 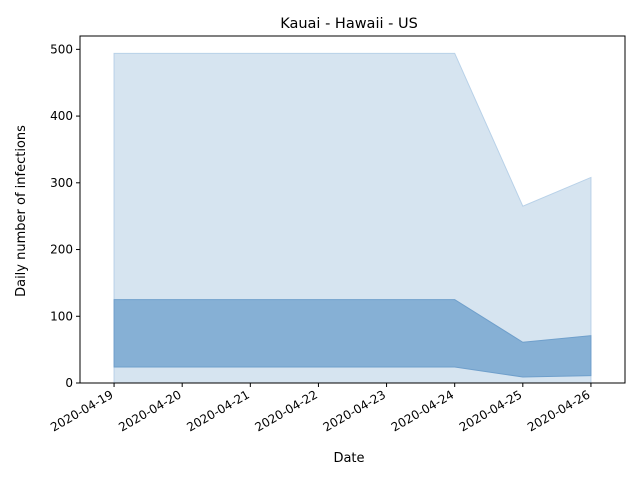 I want to click on y-tick-label-200: 200, so click(x=61, y=250).